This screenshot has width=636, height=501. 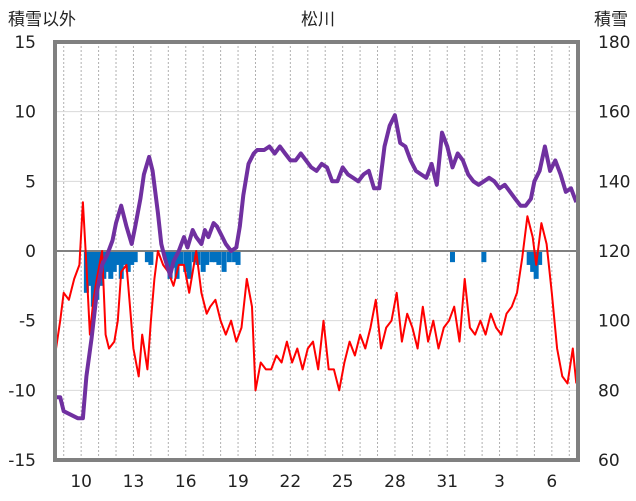 What do you see at coordinates (313, 482) in the screenshot?
I see `x-axis-ticks: 10 13 16 19 22 25 28 31 3 6` at bounding box center [313, 482].